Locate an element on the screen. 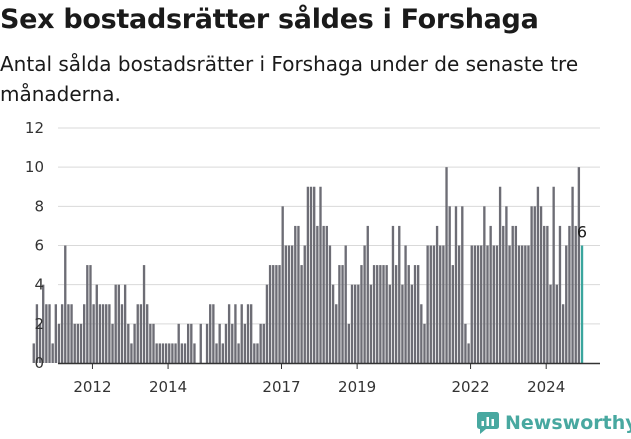 The image size is (631, 439). brand-logo: Newsworthy is located at coordinates (554, 423).